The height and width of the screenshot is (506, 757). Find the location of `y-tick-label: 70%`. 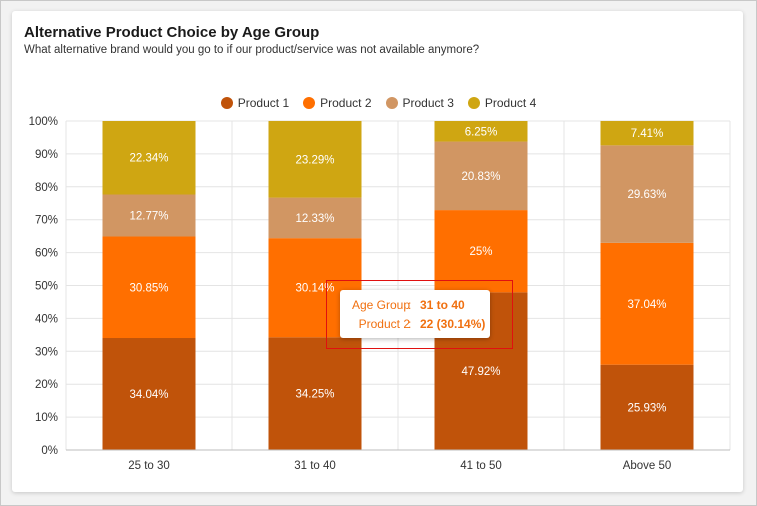

y-tick-label: 70% is located at coordinates (46, 221).